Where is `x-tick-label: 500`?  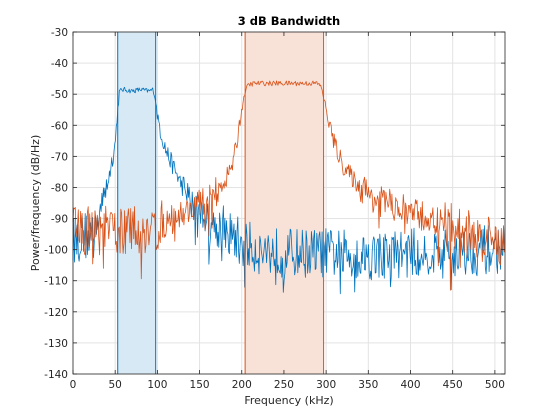
x-tick-label: 500 is located at coordinates (495, 385).